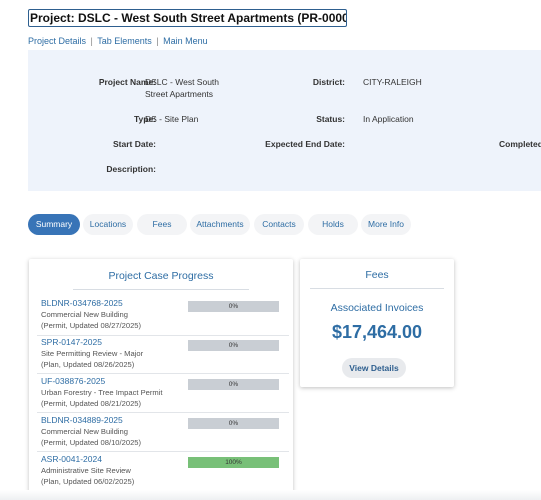  Describe the element at coordinates (220, 224) in the screenshot. I see `tab-attachments: Attachments` at that location.